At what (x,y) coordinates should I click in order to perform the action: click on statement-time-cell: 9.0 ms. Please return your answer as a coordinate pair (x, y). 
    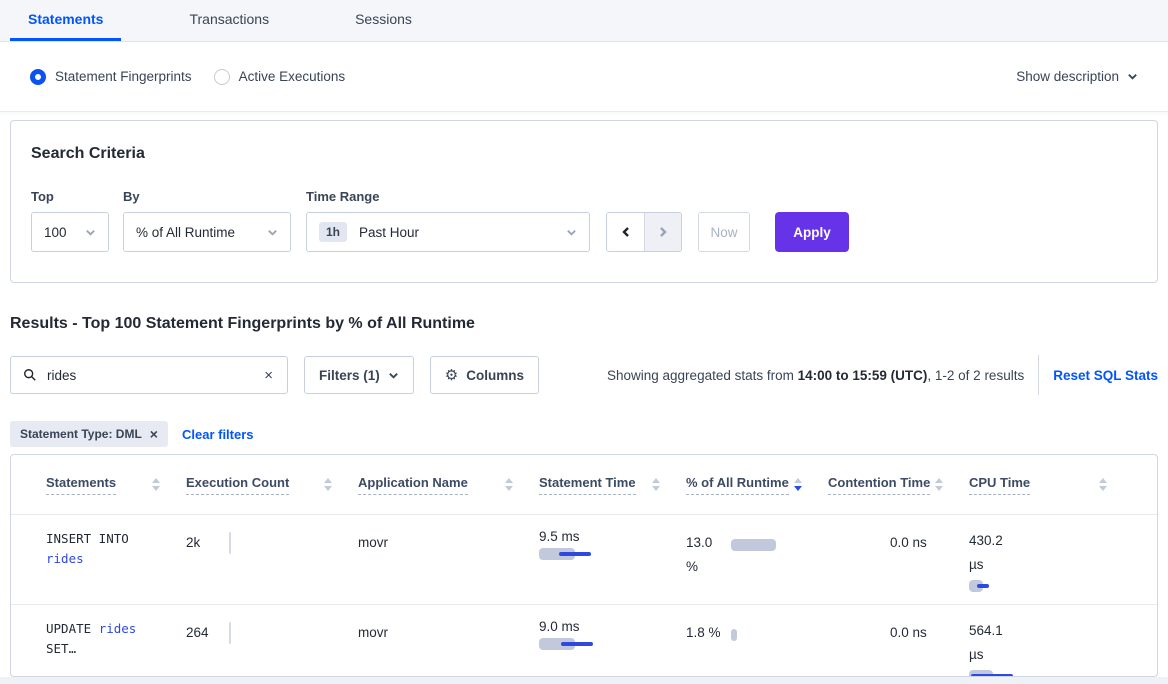
    Looking at the image, I should click on (612, 647).